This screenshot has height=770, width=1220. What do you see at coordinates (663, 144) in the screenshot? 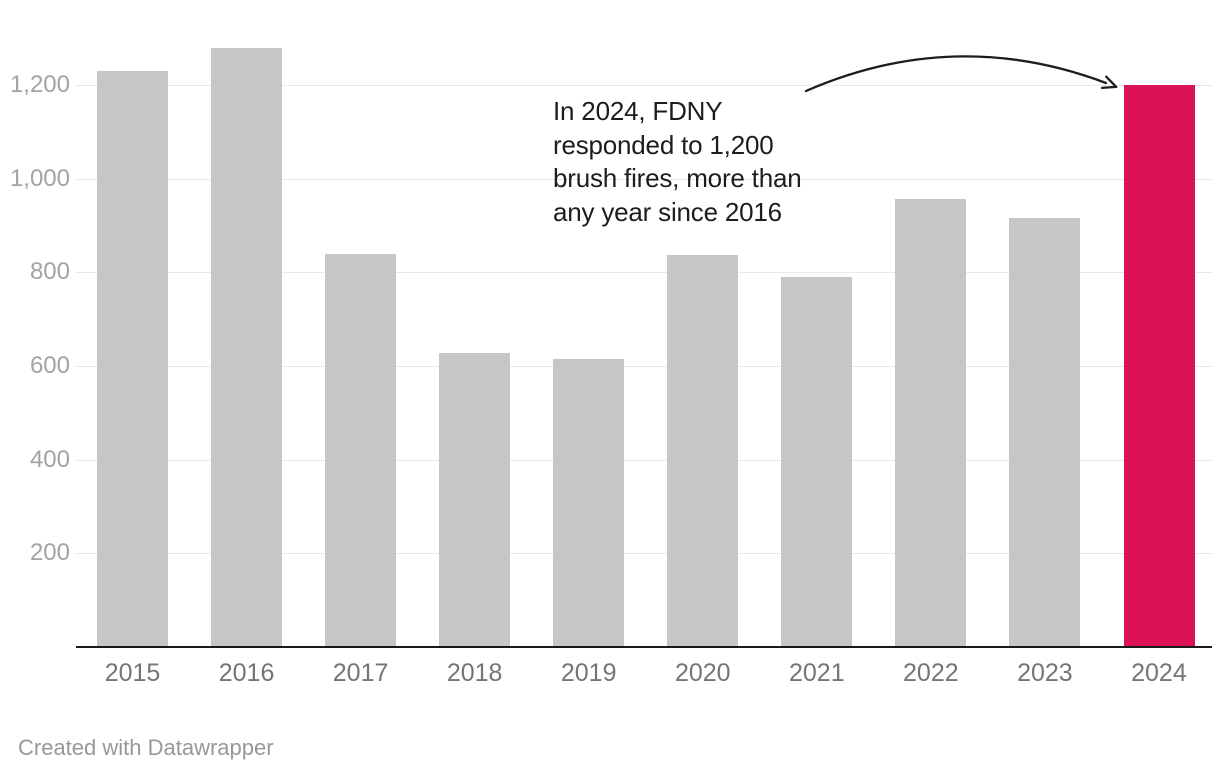
I see `annotation-line: responded to 1,200` at bounding box center [663, 144].